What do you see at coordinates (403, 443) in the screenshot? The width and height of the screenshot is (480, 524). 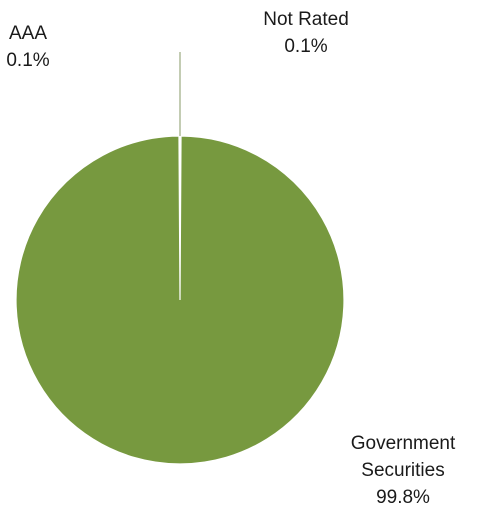 I see `label-gov-name-line1: Government` at bounding box center [403, 443].